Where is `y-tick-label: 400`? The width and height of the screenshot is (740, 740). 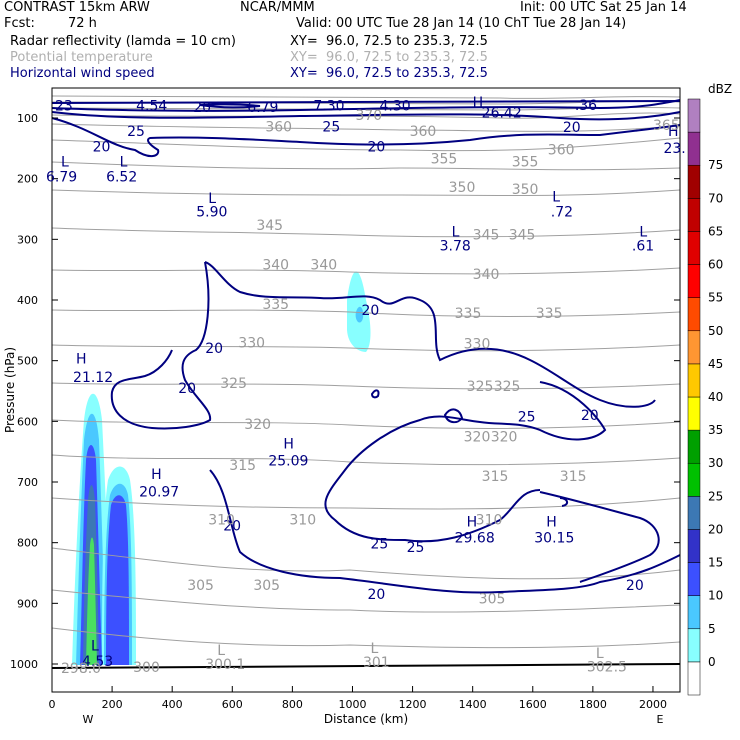
y-tick-label: 400 is located at coordinates (27, 300).